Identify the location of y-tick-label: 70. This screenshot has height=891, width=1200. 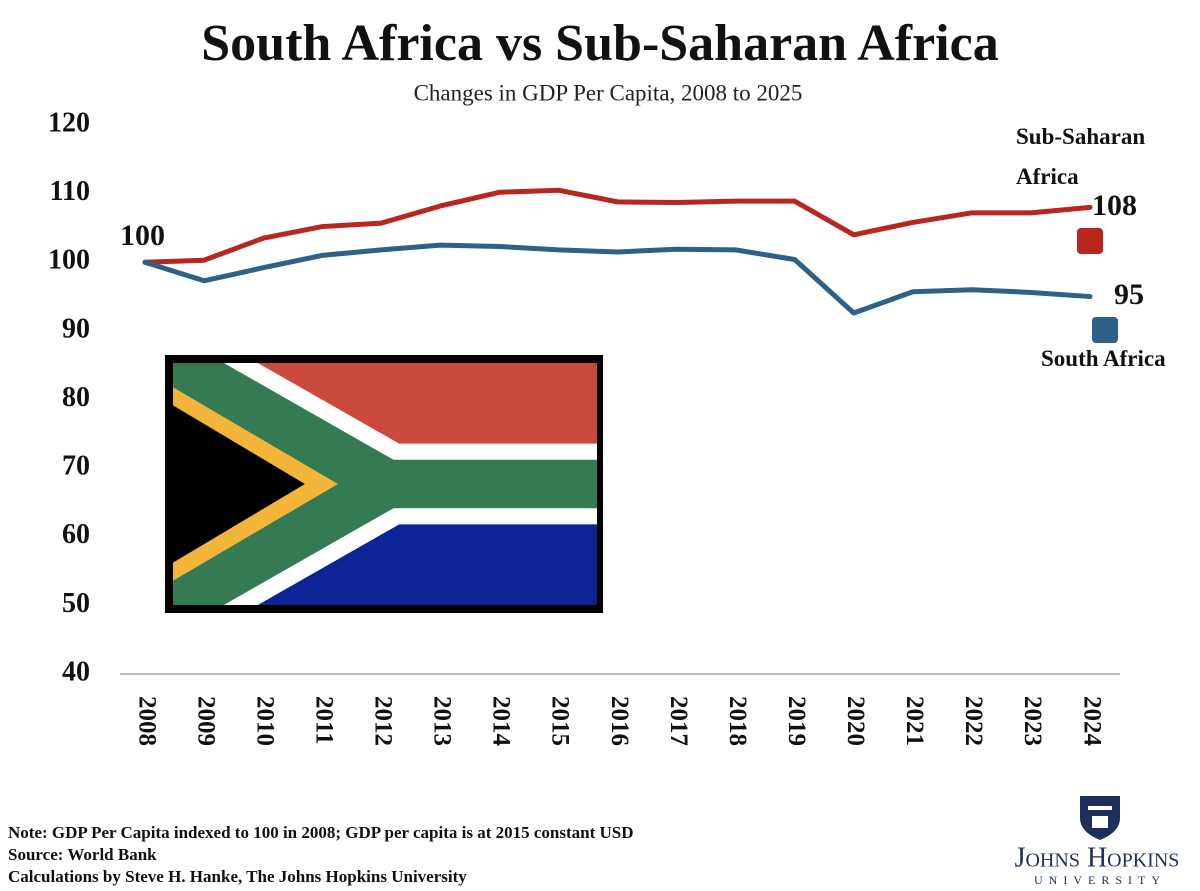
(76, 466).